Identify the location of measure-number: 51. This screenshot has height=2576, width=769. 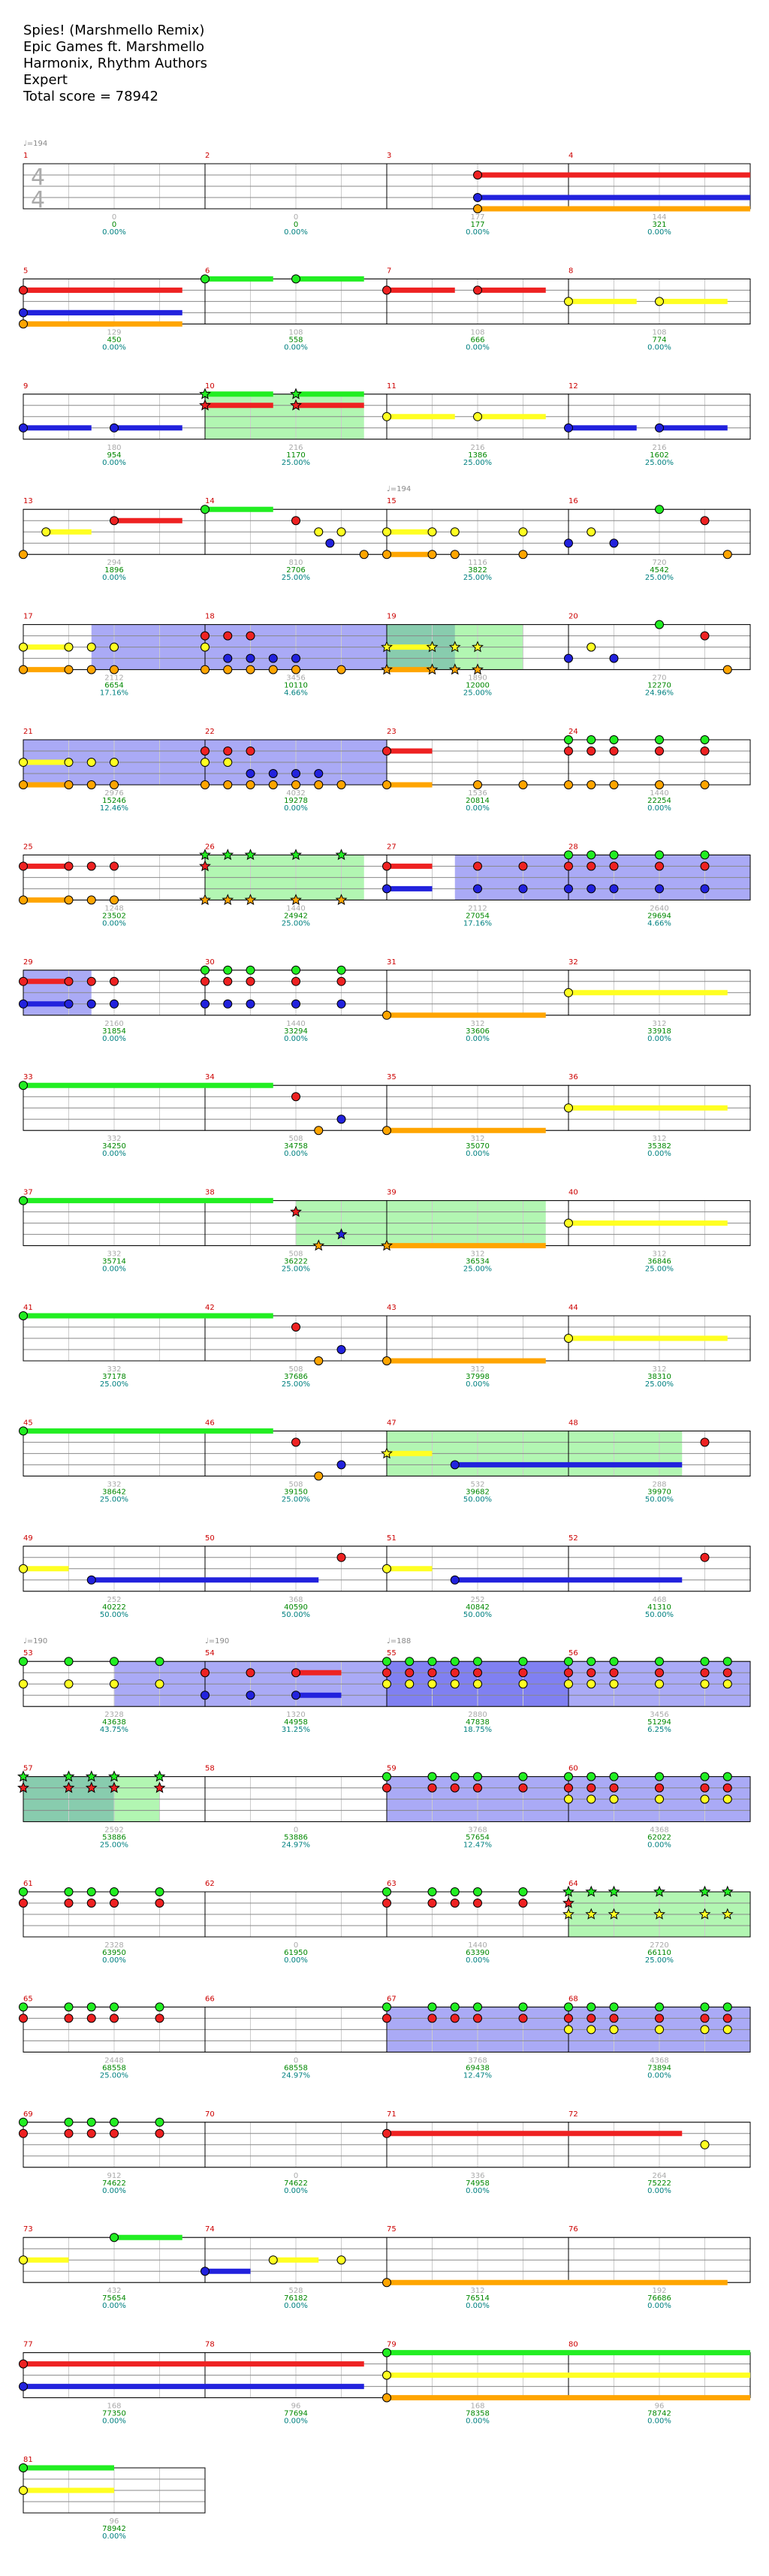
(392, 1538).